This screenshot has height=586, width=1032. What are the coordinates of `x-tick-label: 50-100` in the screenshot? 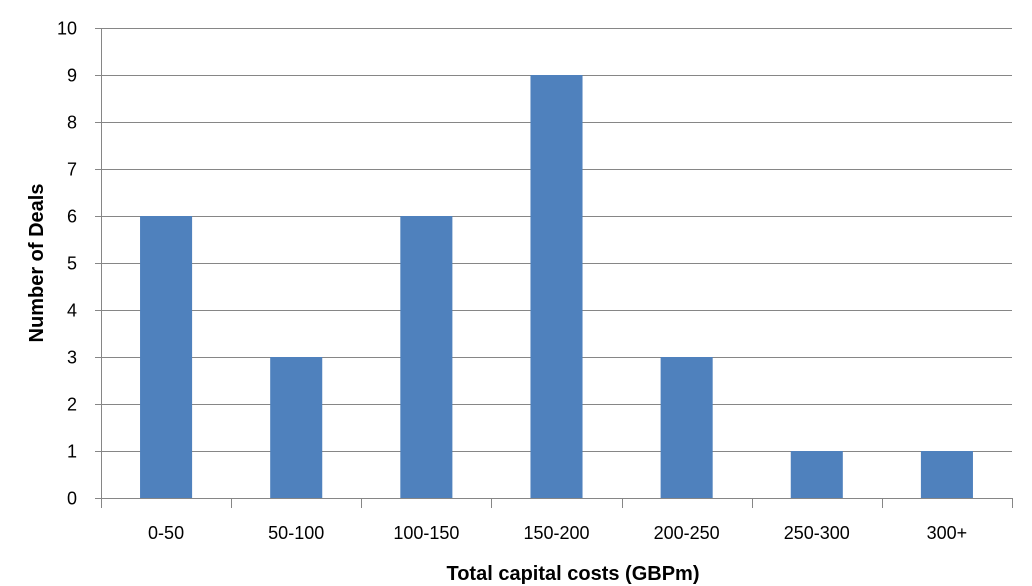 It's located at (296, 533).